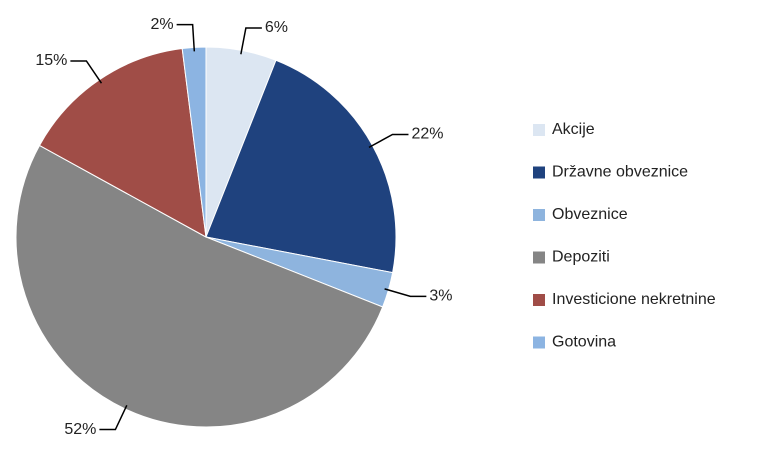 The height and width of the screenshot is (452, 777). What do you see at coordinates (51, 60) in the screenshot?
I see `data-label: 15%` at bounding box center [51, 60].